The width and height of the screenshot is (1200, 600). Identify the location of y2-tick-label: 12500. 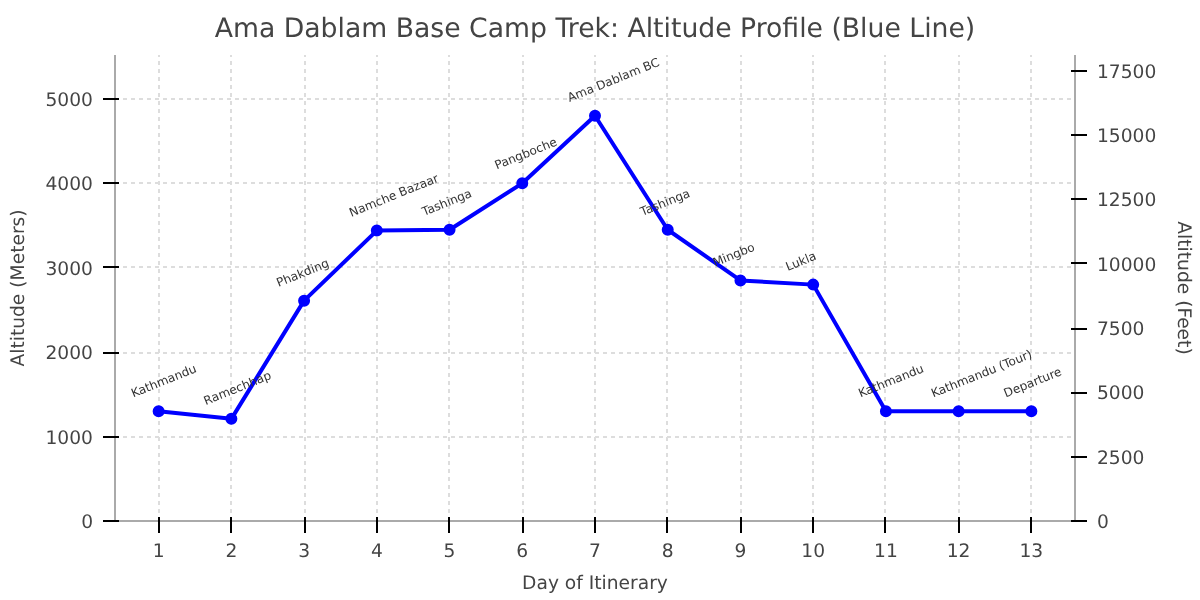
(1127, 201).